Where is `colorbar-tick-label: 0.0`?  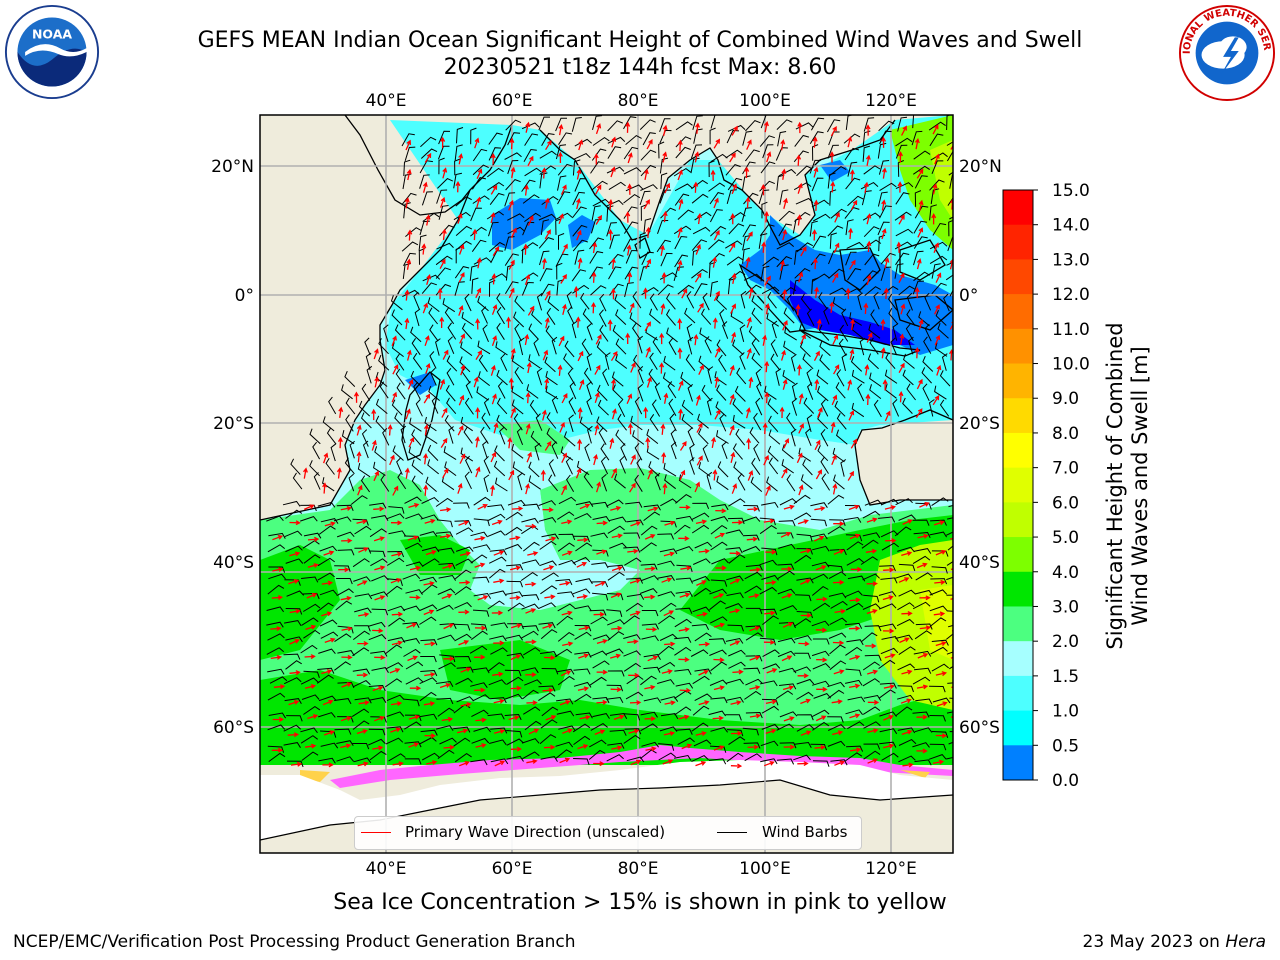
colorbar-tick-label: 0.0 is located at coordinates (1065, 781).